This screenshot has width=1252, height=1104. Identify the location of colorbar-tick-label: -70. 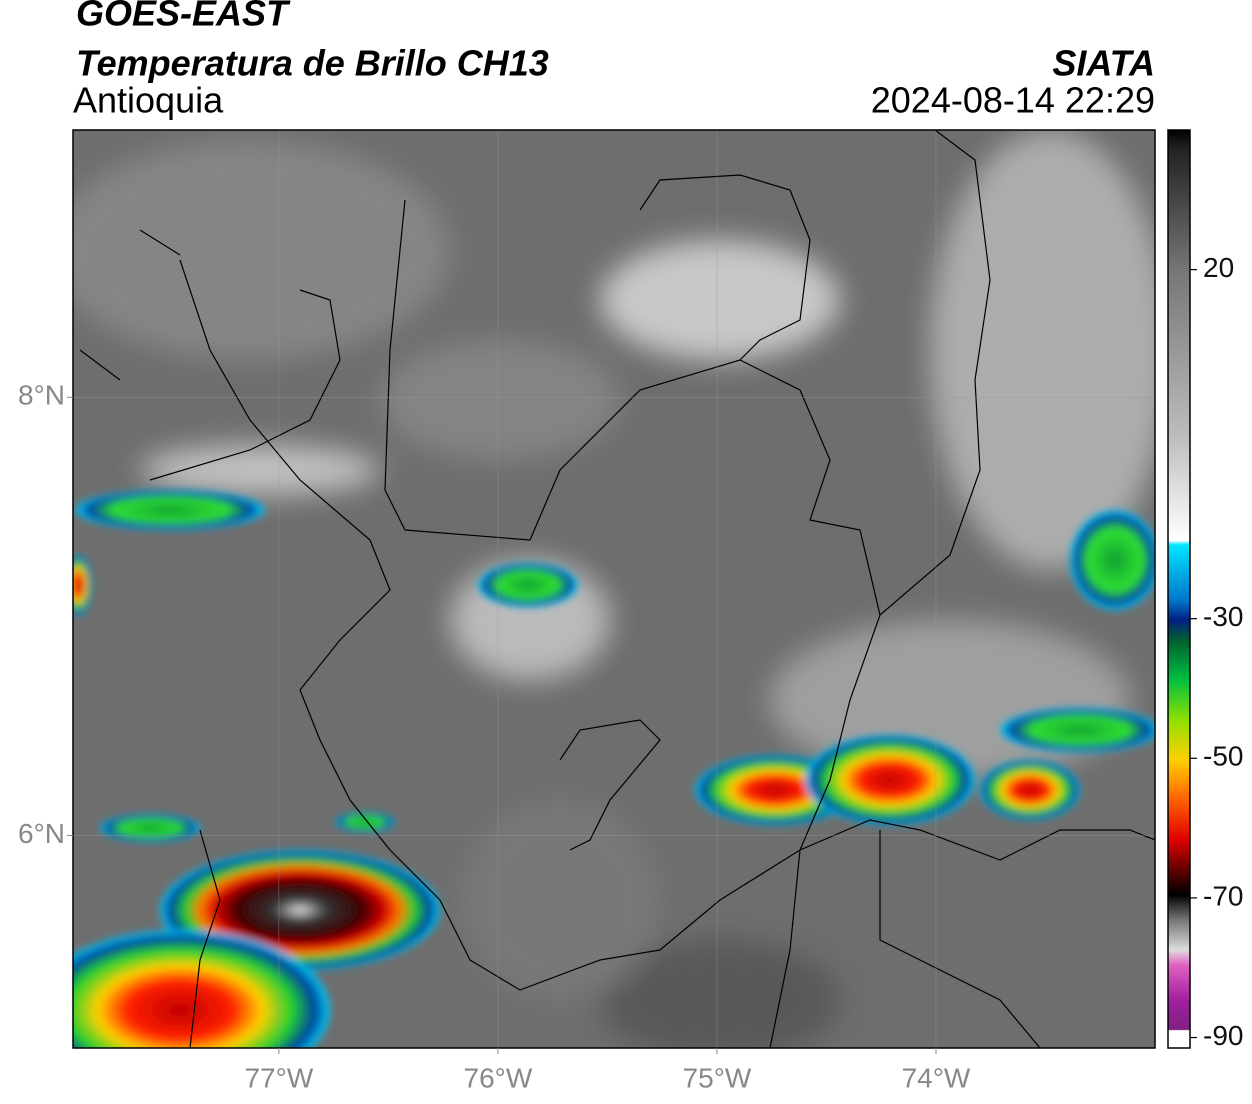
(1223, 895).